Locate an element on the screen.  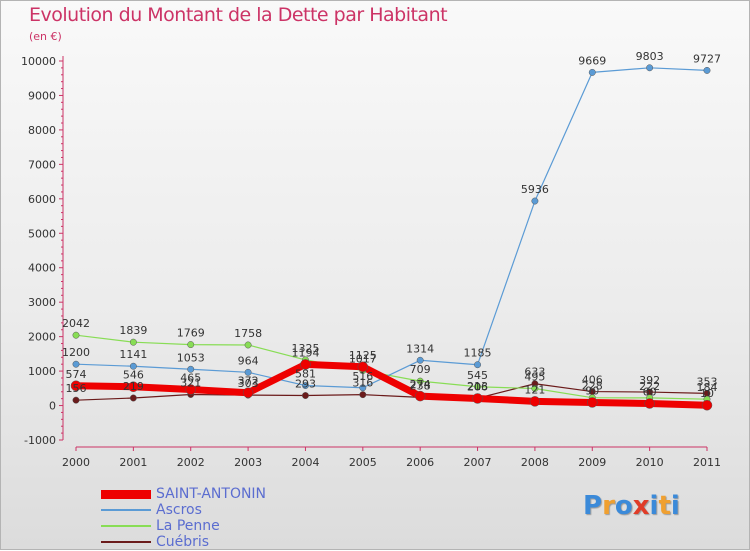
data-label: 1839 is located at coordinates (133, 330).